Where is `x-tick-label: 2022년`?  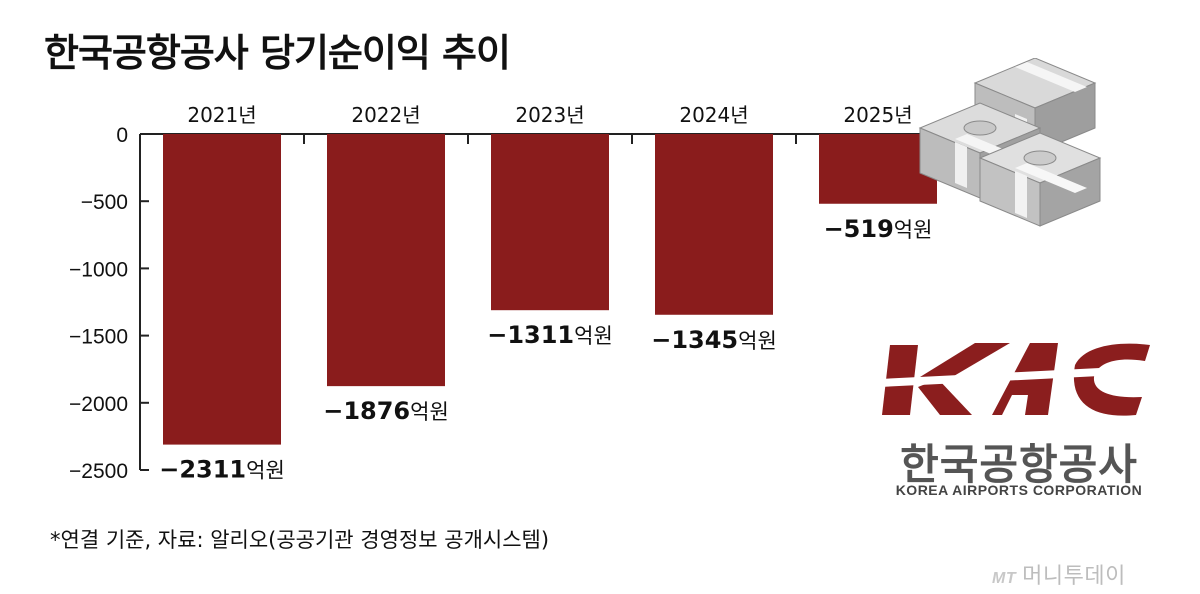
x-tick-label: 2022년 is located at coordinates (385, 115).